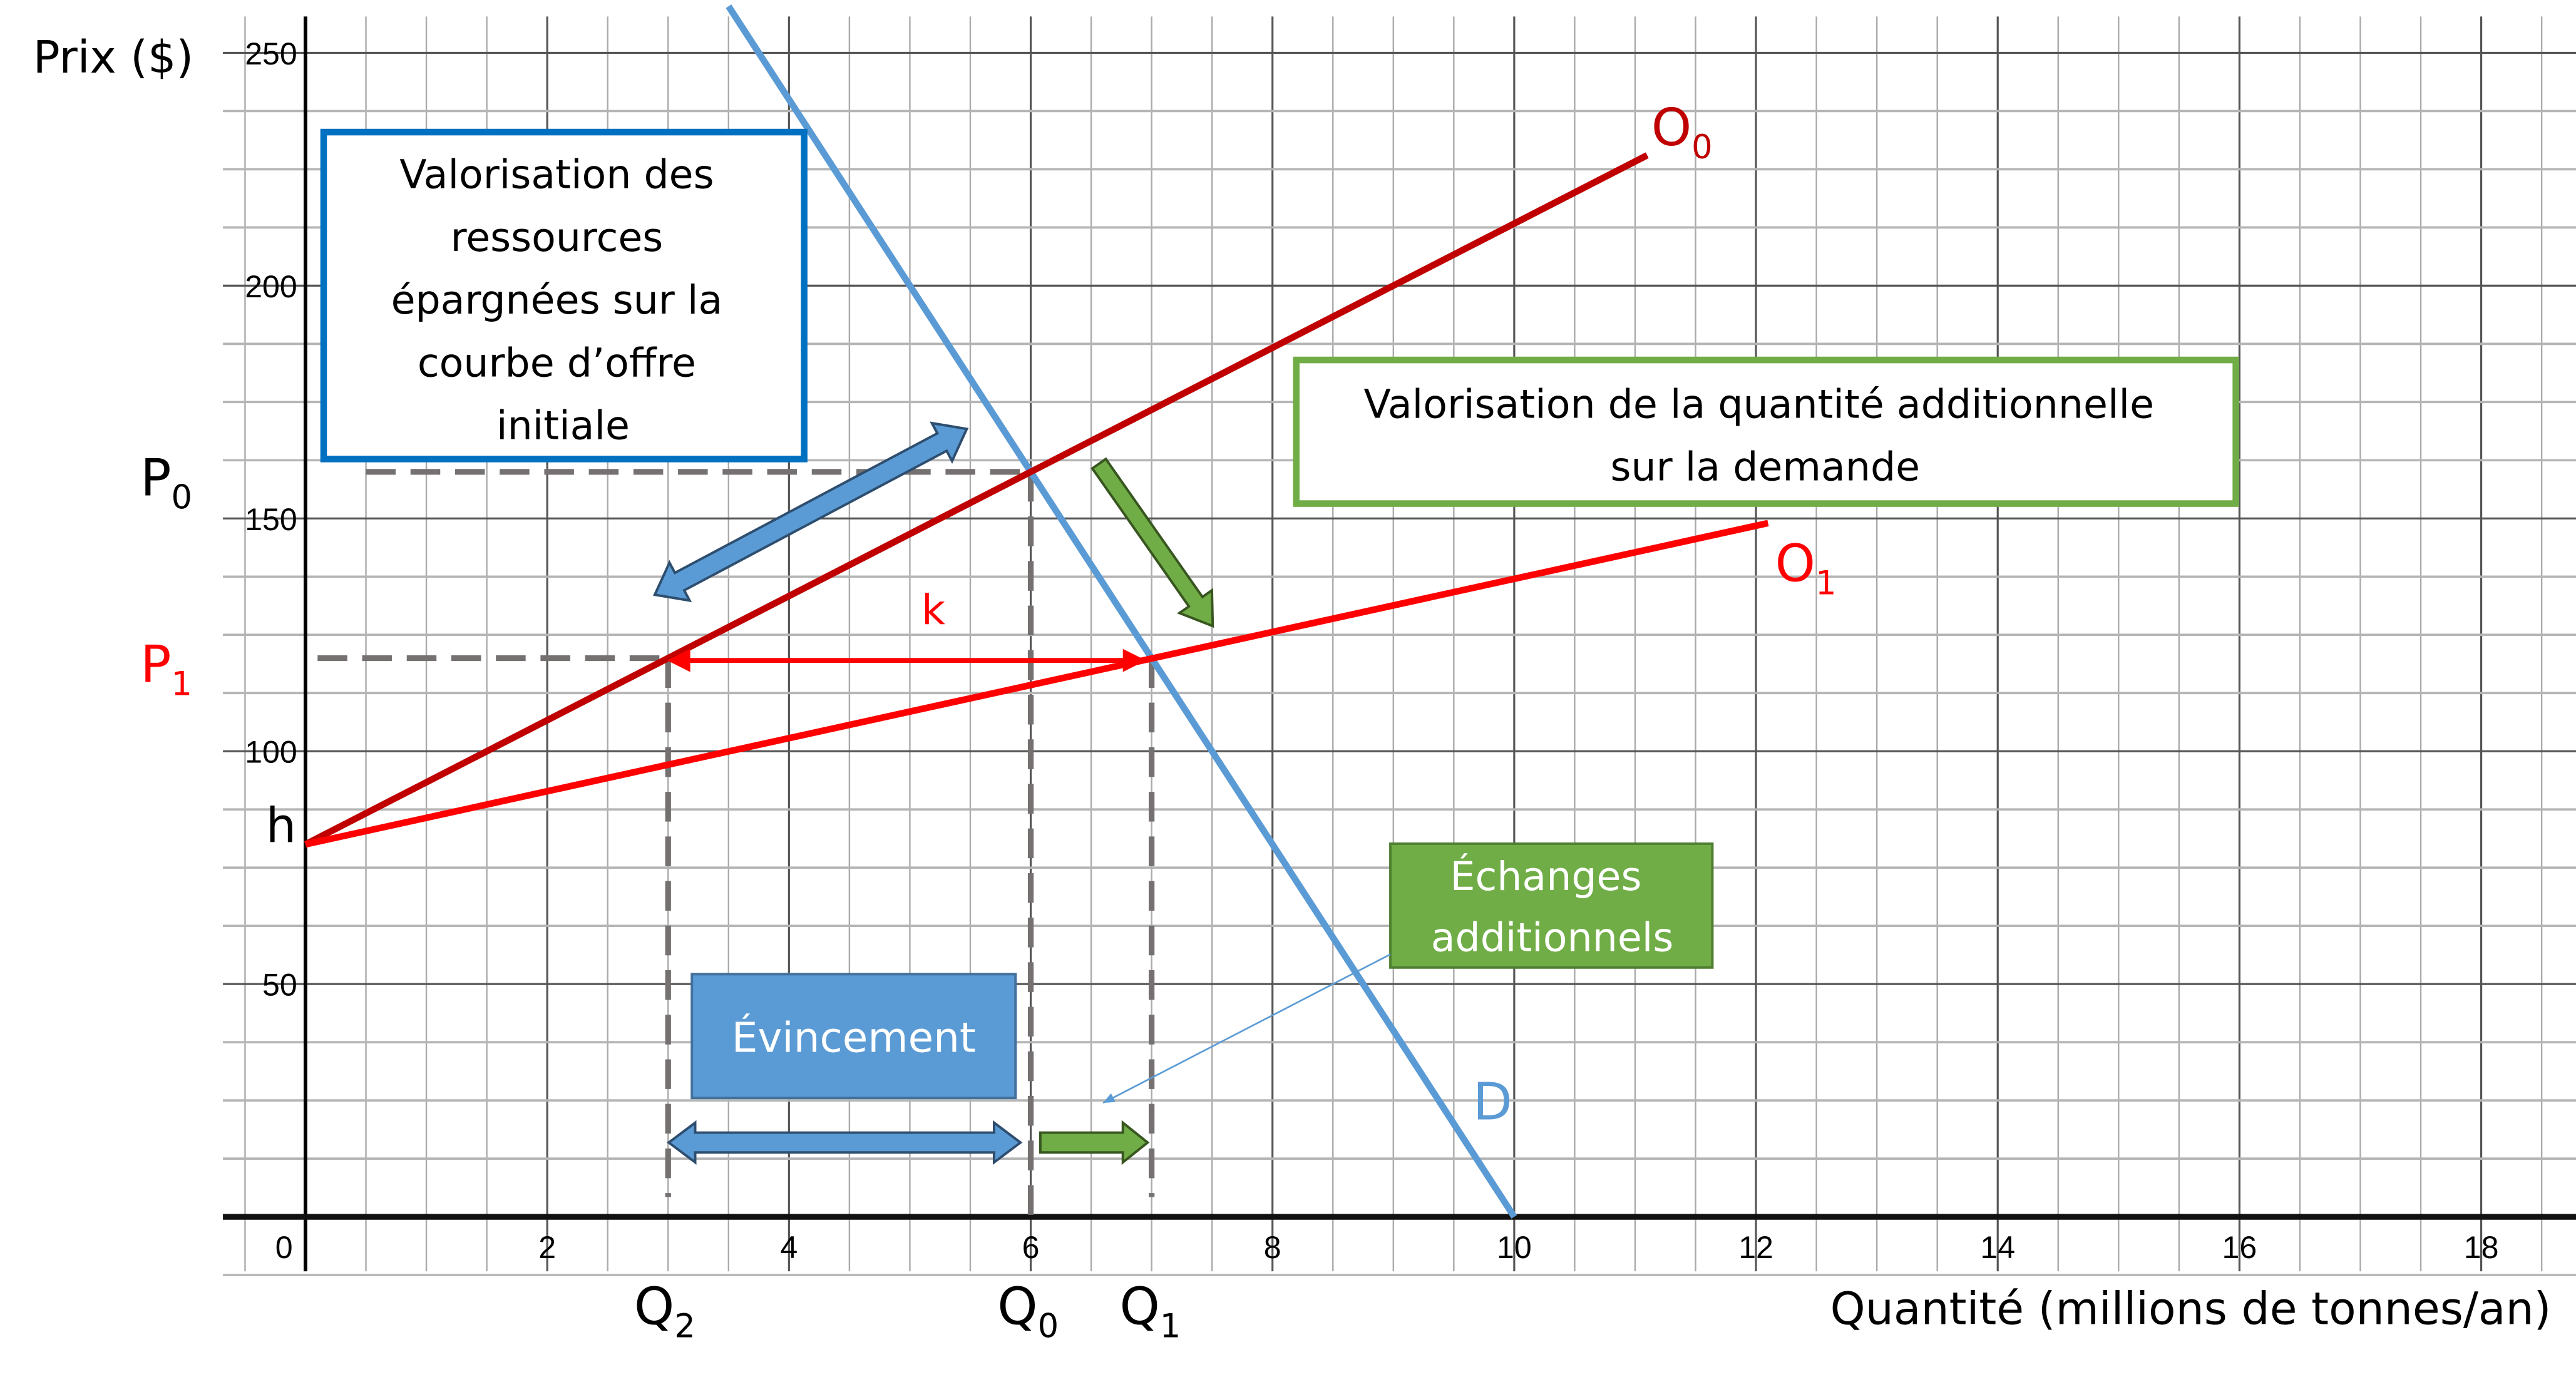 This screenshot has height=1377, width=2576. What do you see at coordinates (2239, 1247) in the screenshot?
I see `x-tick-label: 16` at bounding box center [2239, 1247].